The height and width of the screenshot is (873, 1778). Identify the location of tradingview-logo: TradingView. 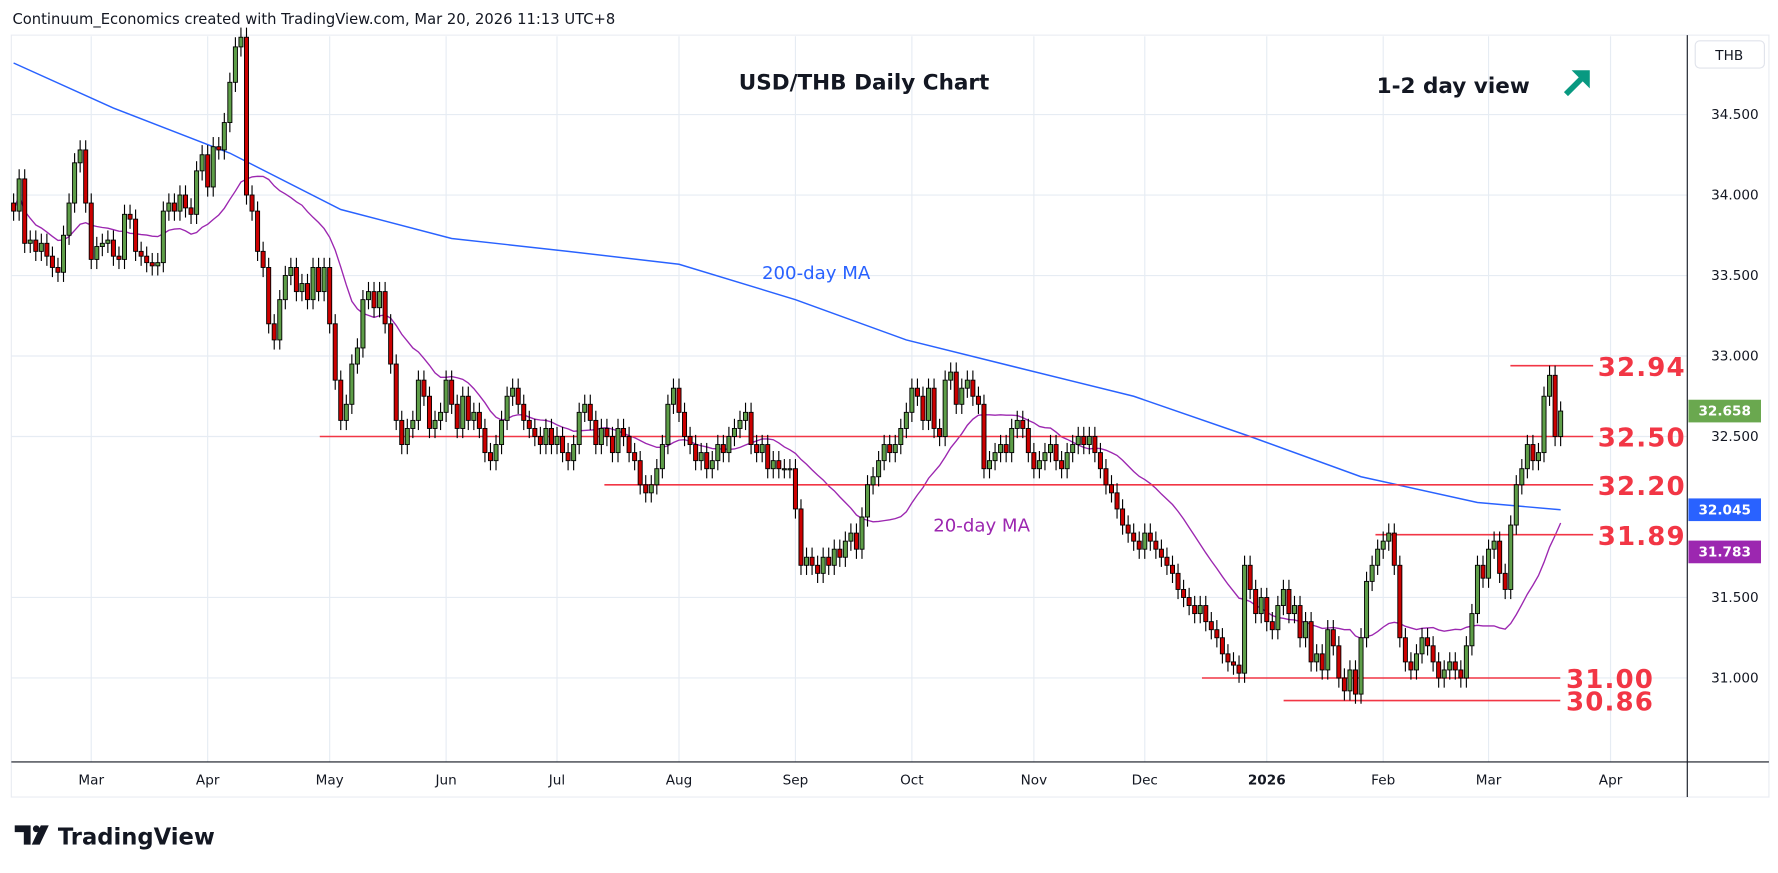
(114, 838).